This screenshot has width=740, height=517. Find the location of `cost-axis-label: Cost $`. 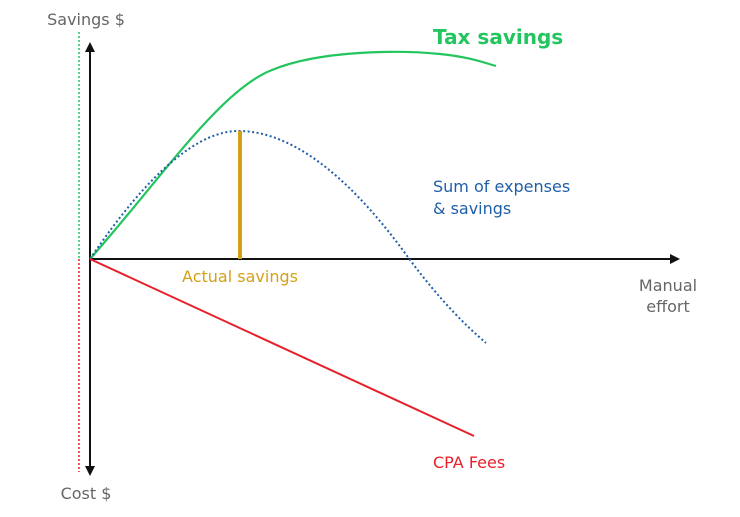

cost-axis-label: Cost $ is located at coordinates (86, 493).